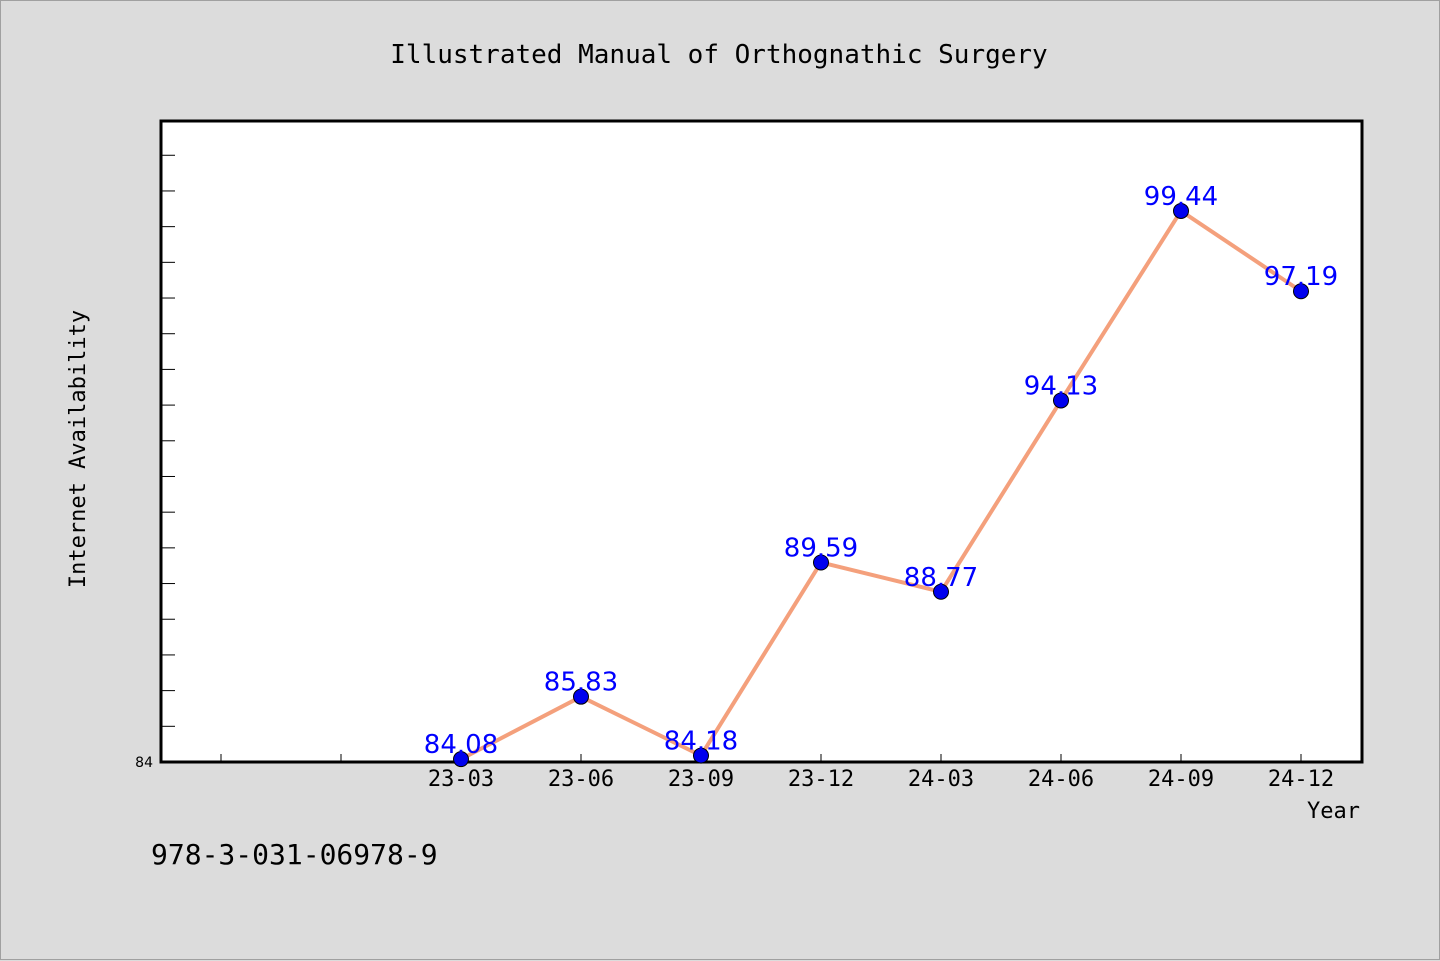 Image resolution: width=1440 pixels, height=961 pixels. I want to click on x-tick-label: 24-12, so click(1301, 779).